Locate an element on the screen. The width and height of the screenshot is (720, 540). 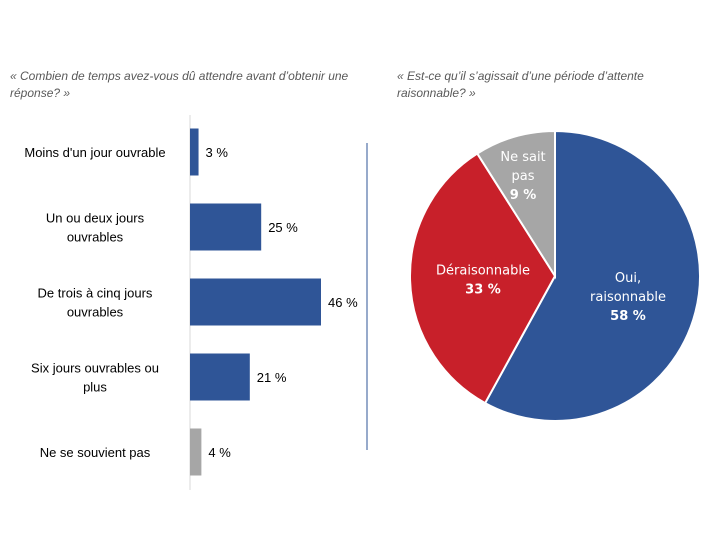
bar-data-label: 3 % is located at coordinates (217, 152).